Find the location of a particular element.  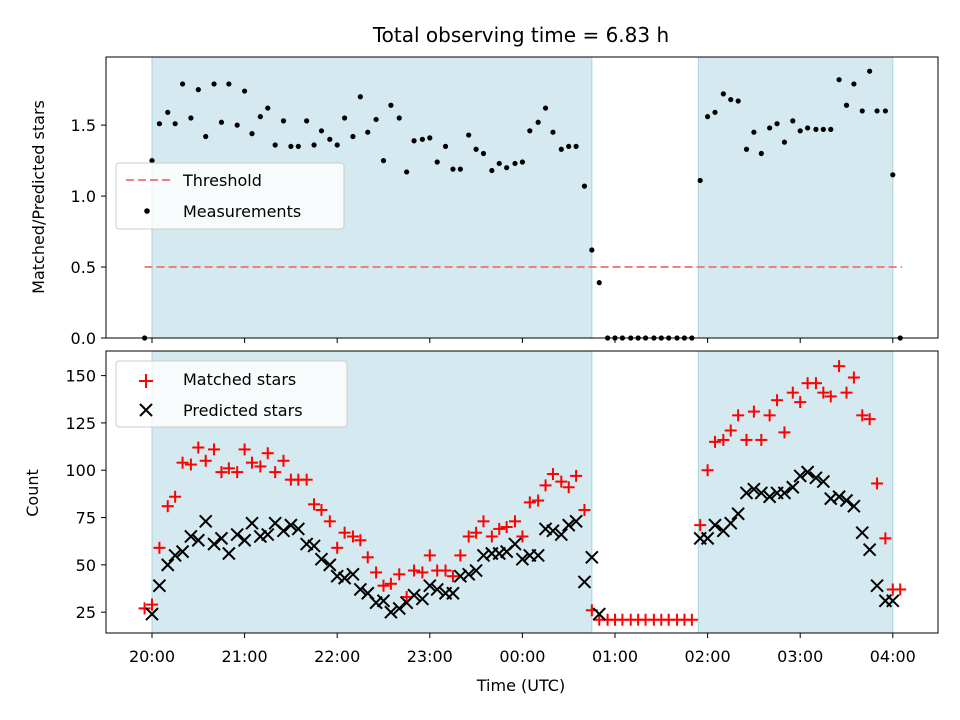

top-y-tick-label: 1.0 is located at coordinates (83, 196).